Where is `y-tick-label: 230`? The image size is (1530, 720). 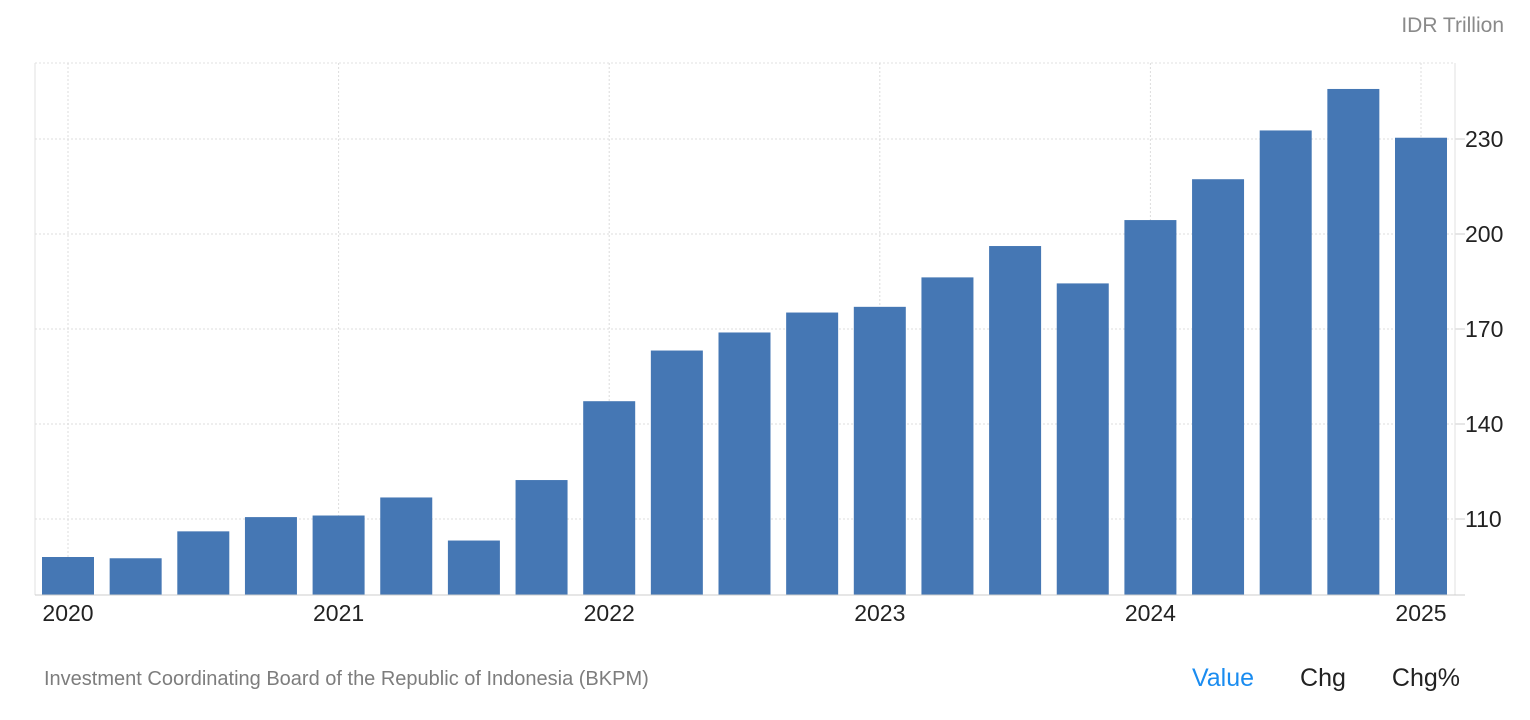
y-tick-label: 230 is located at coordinates (1484, 139).